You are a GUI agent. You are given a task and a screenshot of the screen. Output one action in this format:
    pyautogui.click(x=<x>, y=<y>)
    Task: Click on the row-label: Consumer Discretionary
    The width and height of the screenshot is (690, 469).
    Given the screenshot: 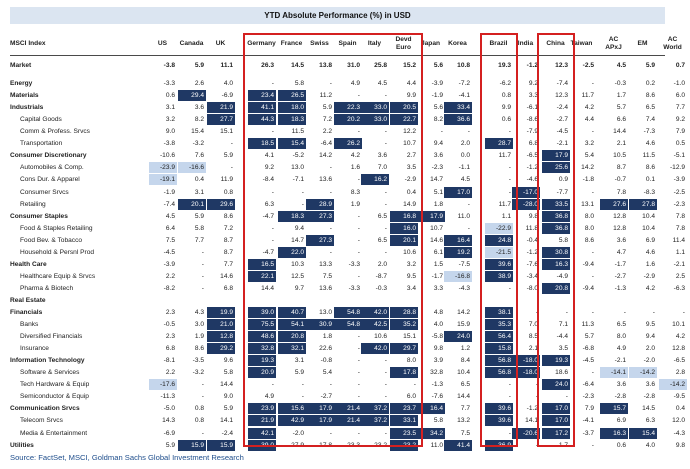 What is the action you would take?
    pyautogui.click(x=48, y=156)
    